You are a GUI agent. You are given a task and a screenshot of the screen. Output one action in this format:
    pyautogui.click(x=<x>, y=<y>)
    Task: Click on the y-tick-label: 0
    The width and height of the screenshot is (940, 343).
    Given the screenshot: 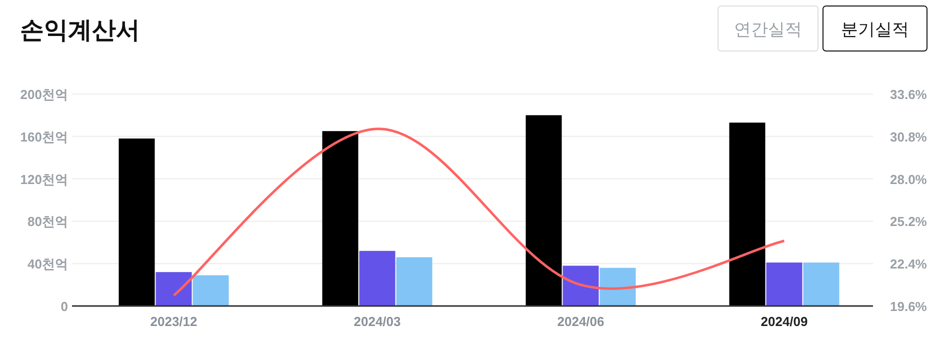 What is the action you would take?
    pyautogui.click(x=64, y=306)
    